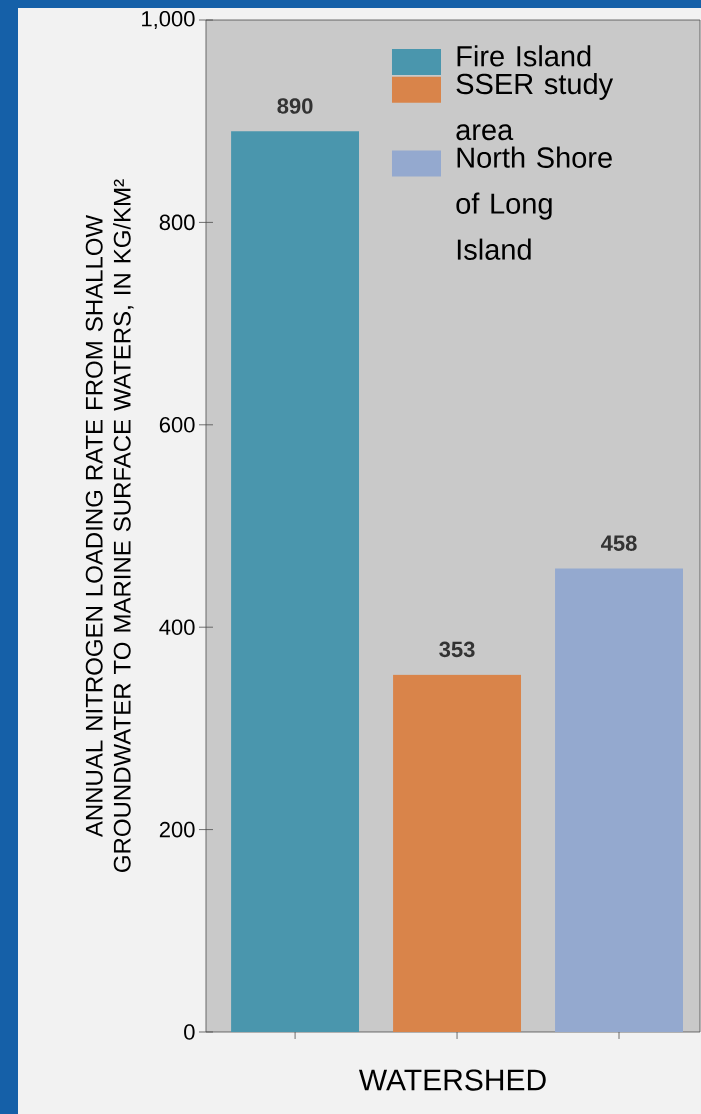 This screenshot has width=701, height=1114. What do you see at coordinates (177, 627) in the screenshot?
I see `y-tick-label: 400` at bounding box center [177, 627].